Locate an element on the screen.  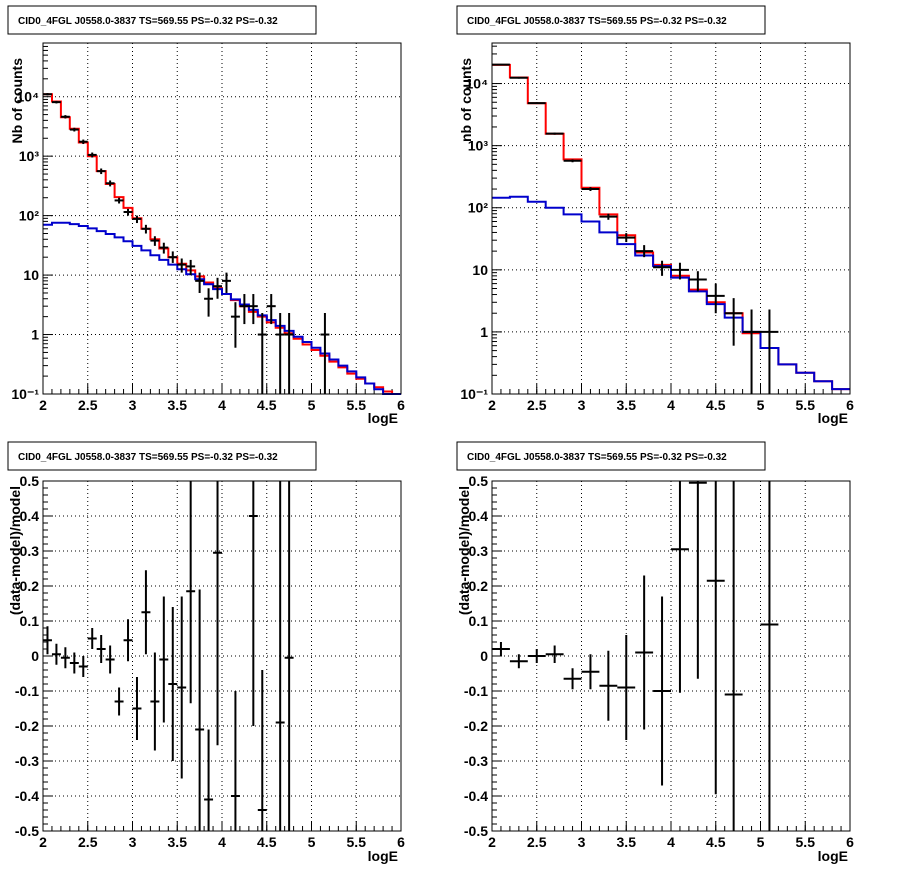
y-axis-label: Nb of counts is located at coordinates (17, 101).